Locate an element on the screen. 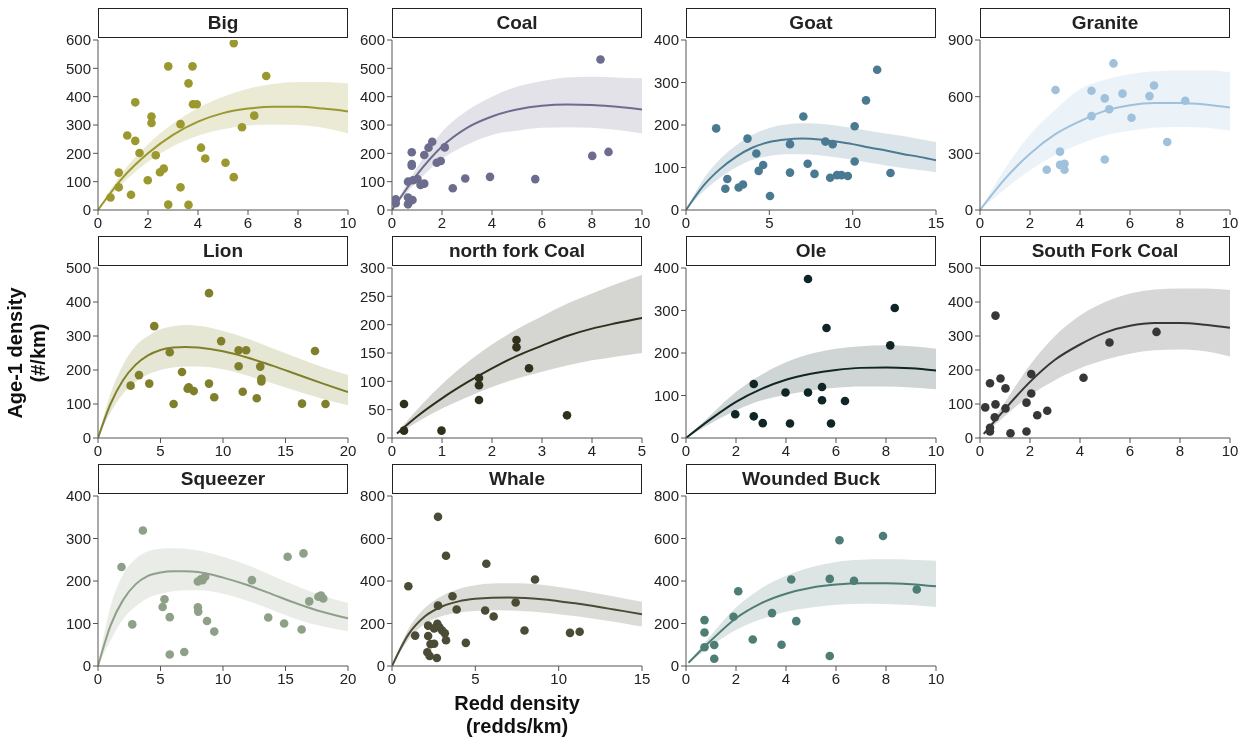  x-axis-title: Redd density (redds/km) is located at coordinates (517, 715).